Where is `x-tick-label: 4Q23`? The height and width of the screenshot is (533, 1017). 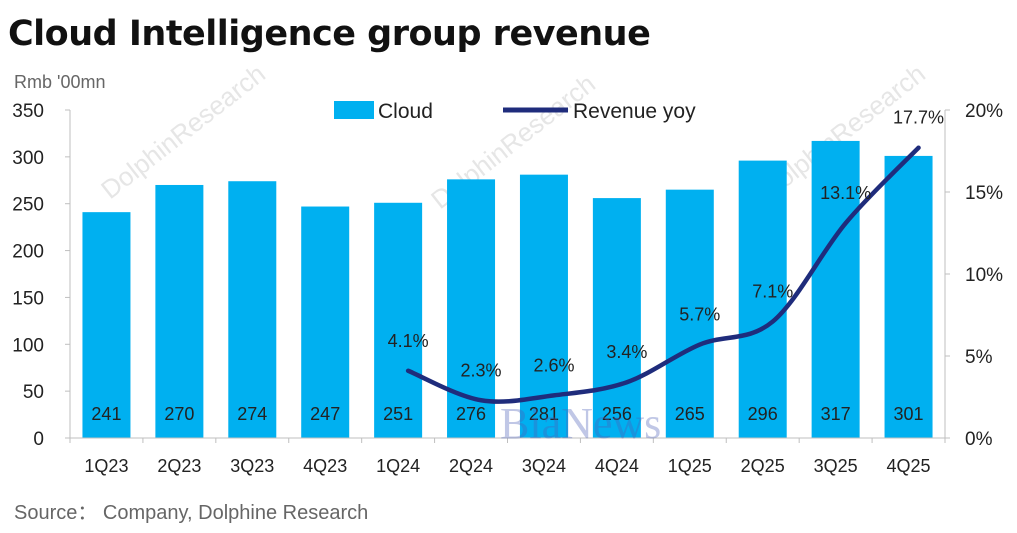 x-tick-label: 4Q23 is located at coordinates (325, 466).